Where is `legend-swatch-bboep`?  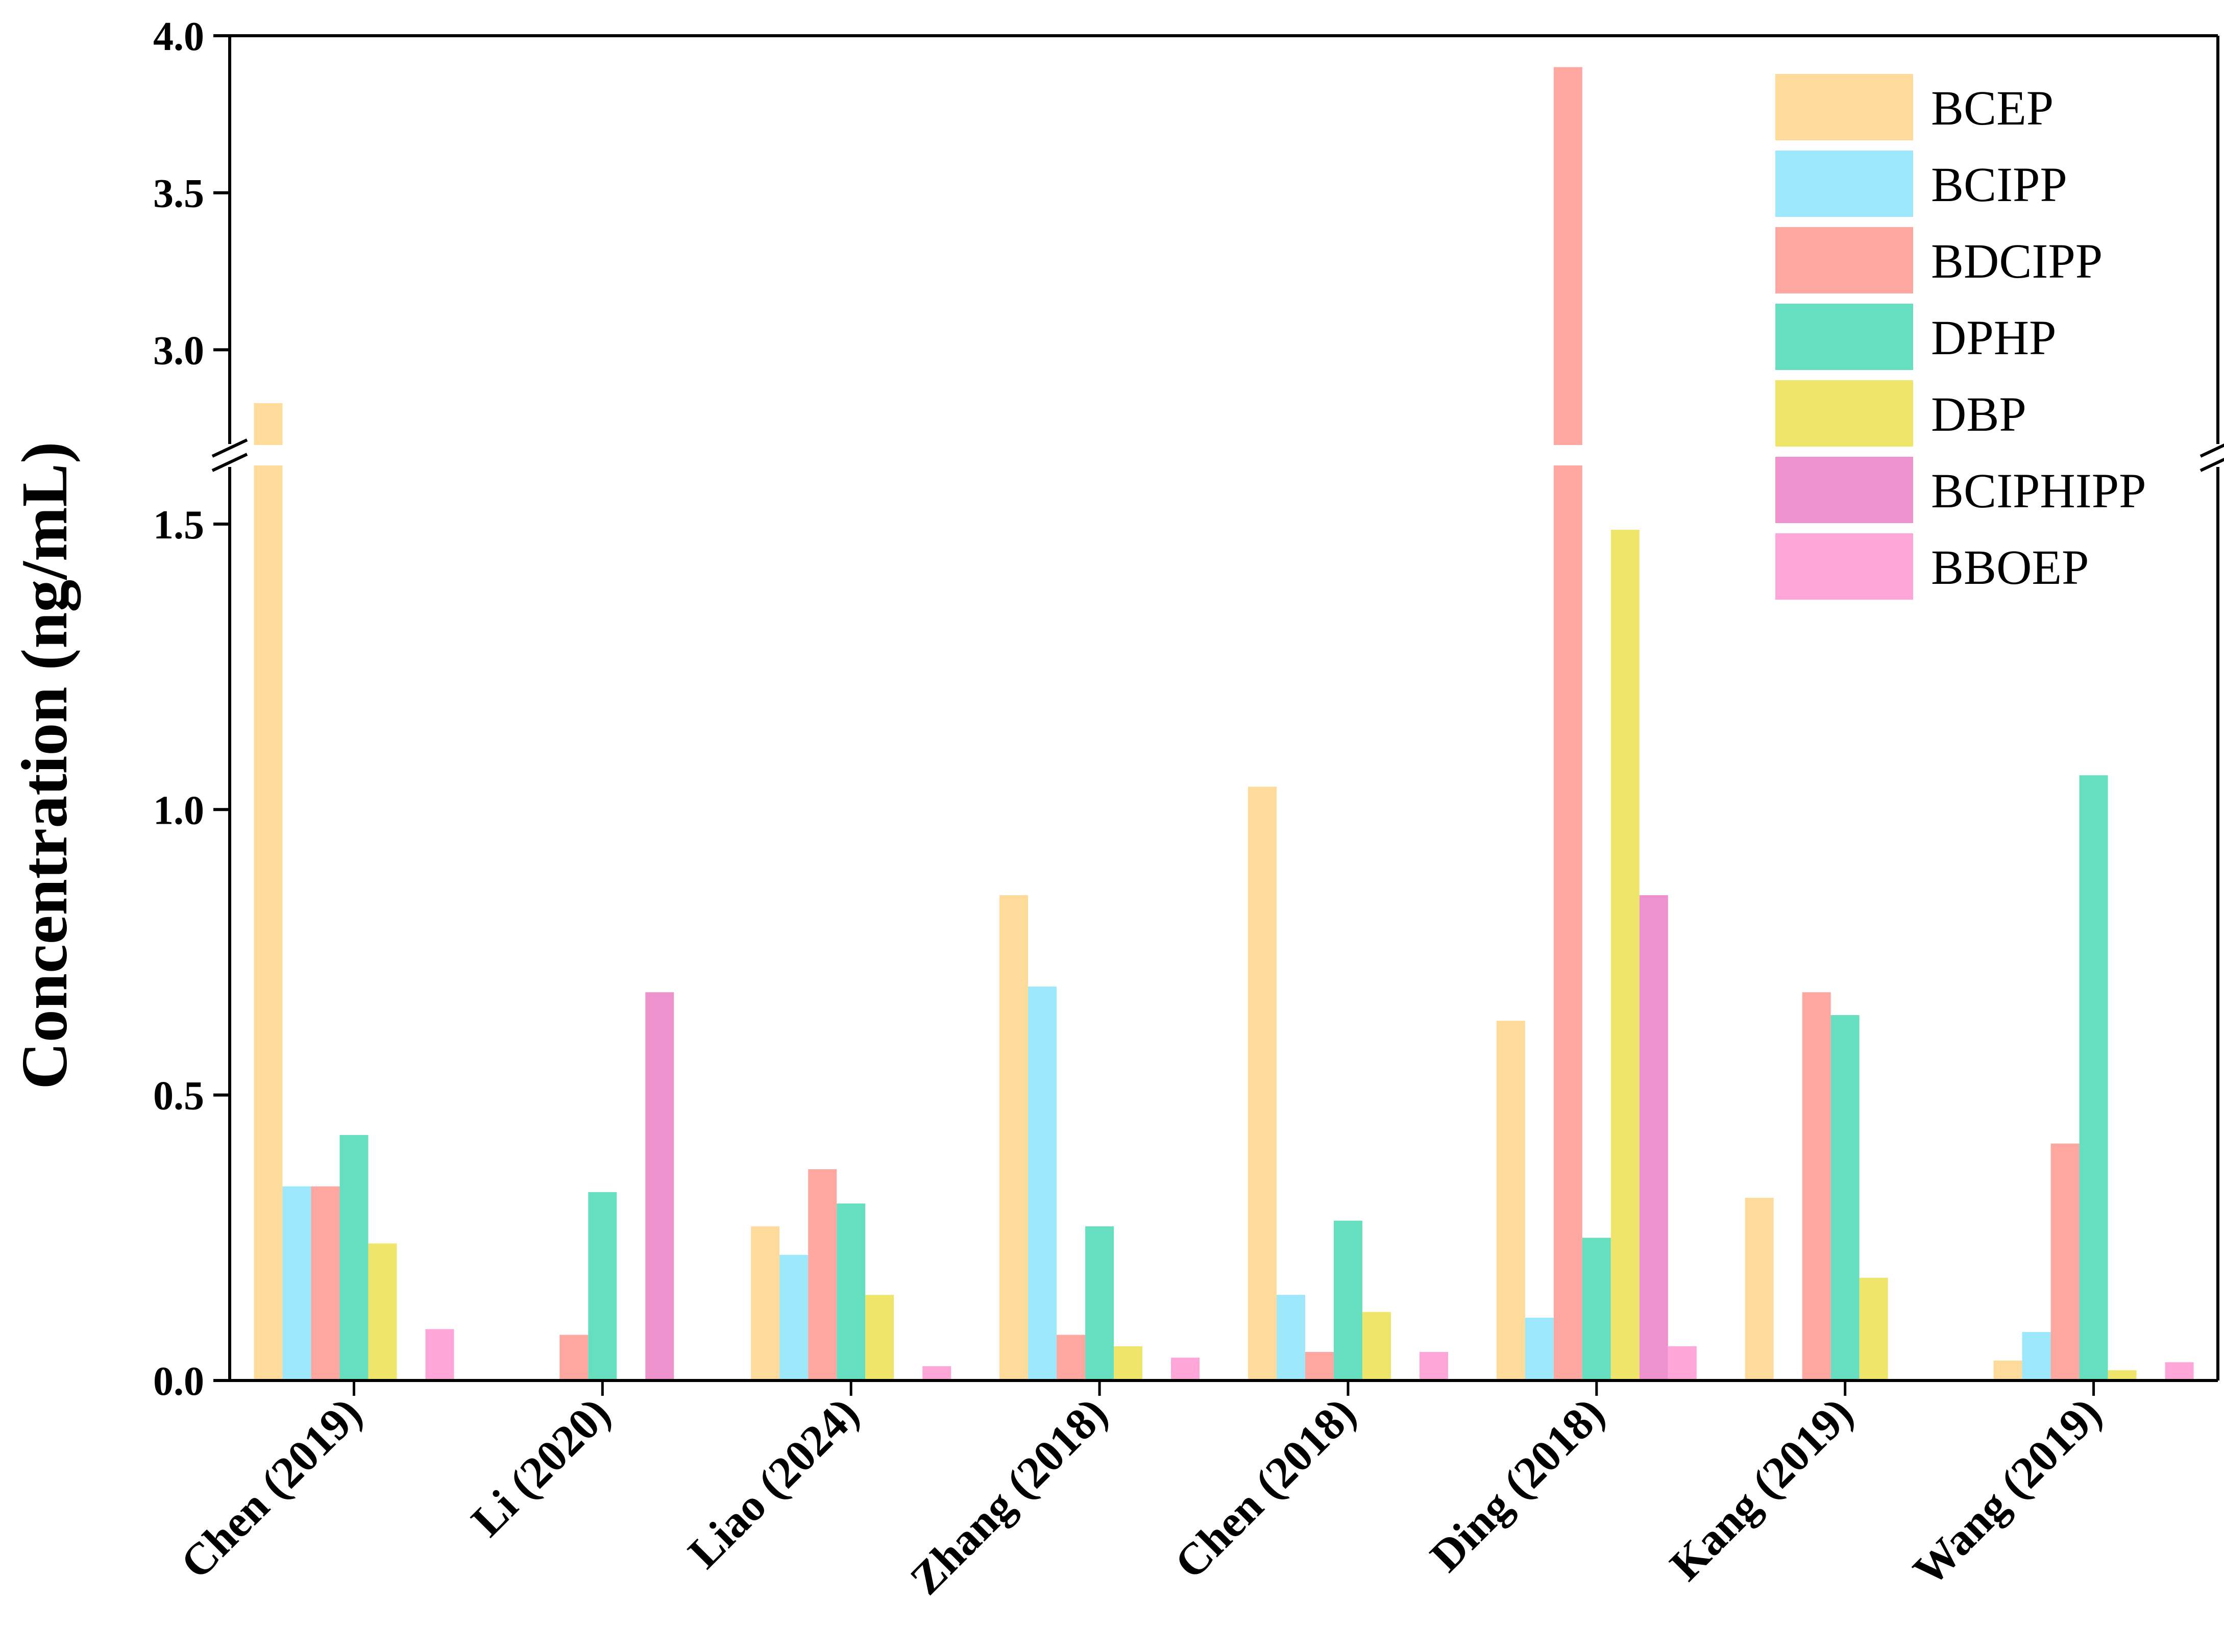
legend-swatch-bboep is located at coordinates (1844, 566).